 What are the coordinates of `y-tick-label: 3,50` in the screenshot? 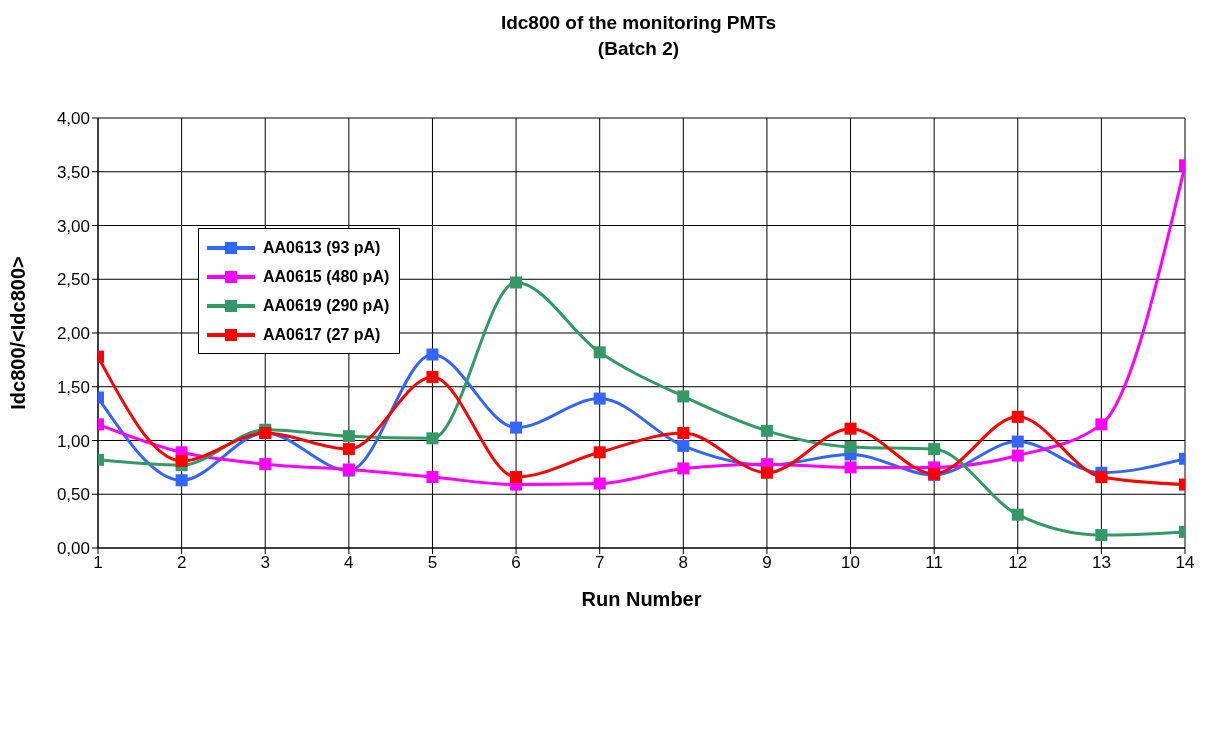 It's located at (73, 172).